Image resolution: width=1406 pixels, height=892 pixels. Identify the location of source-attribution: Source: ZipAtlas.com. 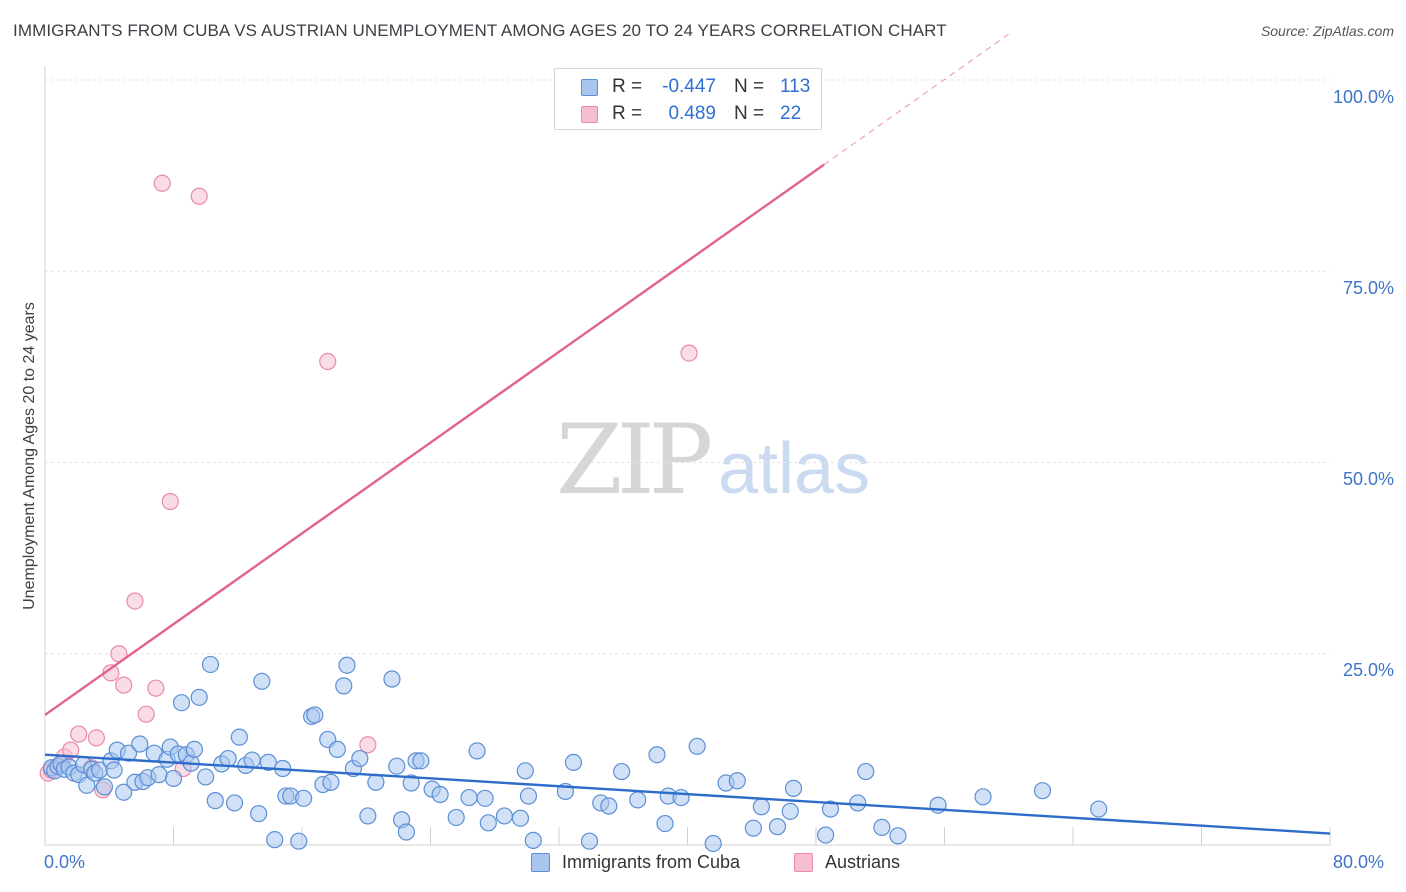
(1327, 31).